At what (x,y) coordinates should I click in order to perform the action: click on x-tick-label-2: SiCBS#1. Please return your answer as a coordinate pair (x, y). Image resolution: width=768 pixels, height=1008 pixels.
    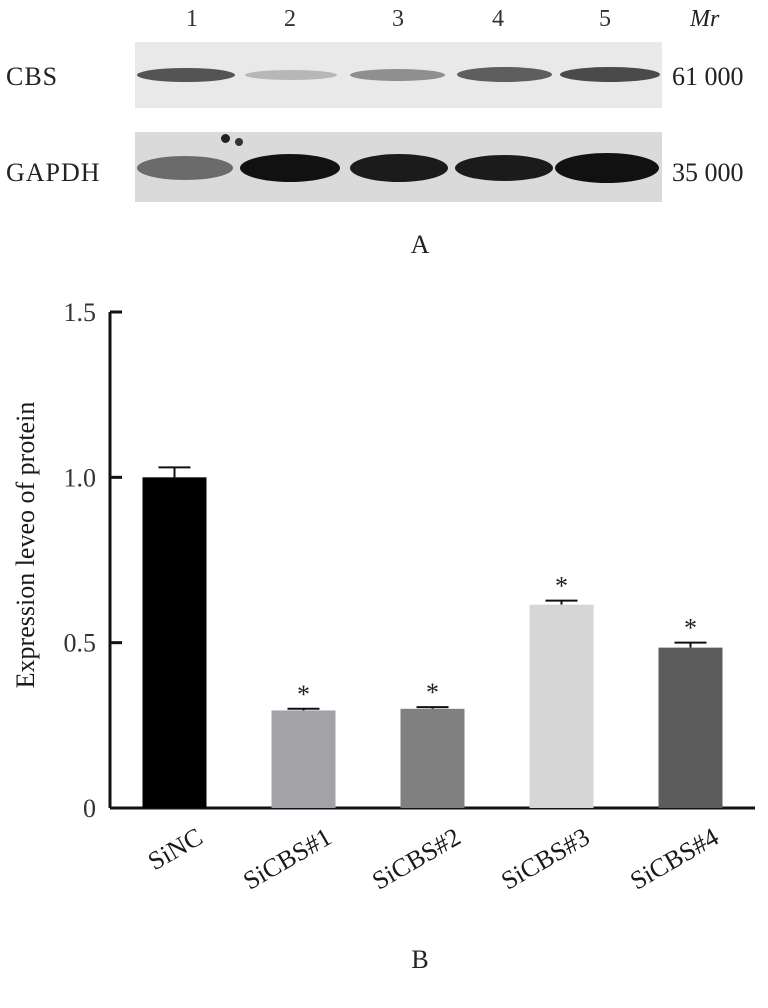
    Looking at the image, I should click on (287, 859).